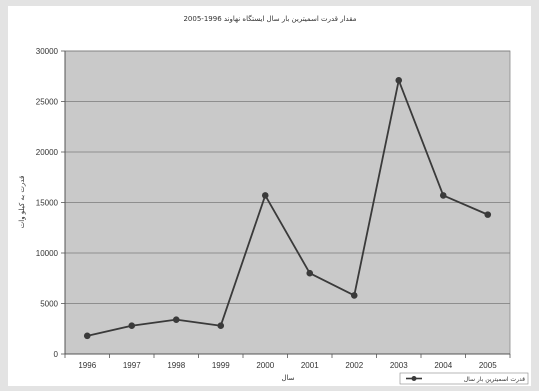 This screenshot has height=391, width=539. Describe the element at coordinates (399, 365) in the screenshot. I see `x-tick-label: 2003` at that location.